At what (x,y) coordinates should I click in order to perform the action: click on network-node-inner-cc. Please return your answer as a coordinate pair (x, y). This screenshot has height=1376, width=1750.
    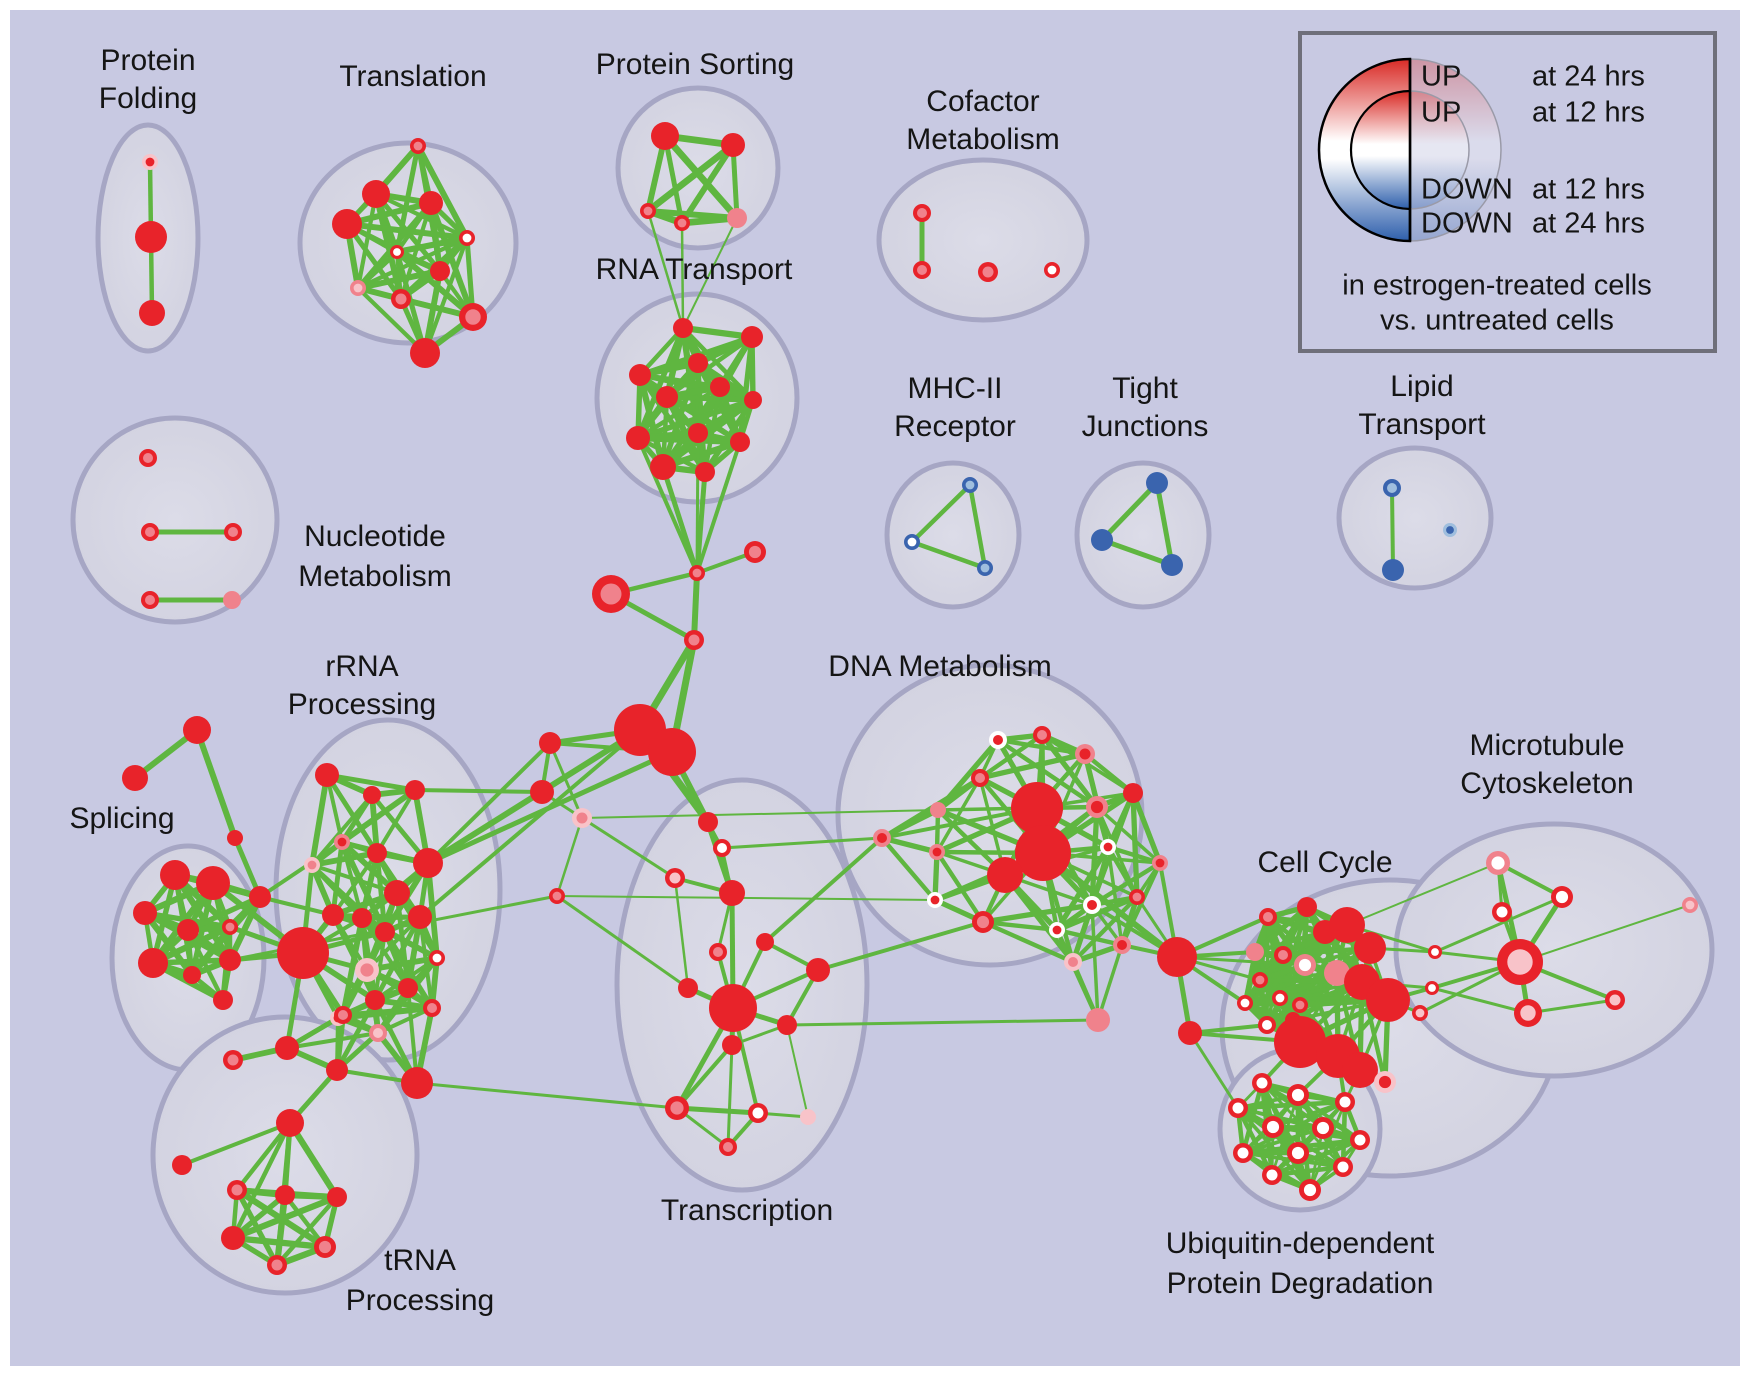
    Looking at the image, I should click on (1267, 1025).